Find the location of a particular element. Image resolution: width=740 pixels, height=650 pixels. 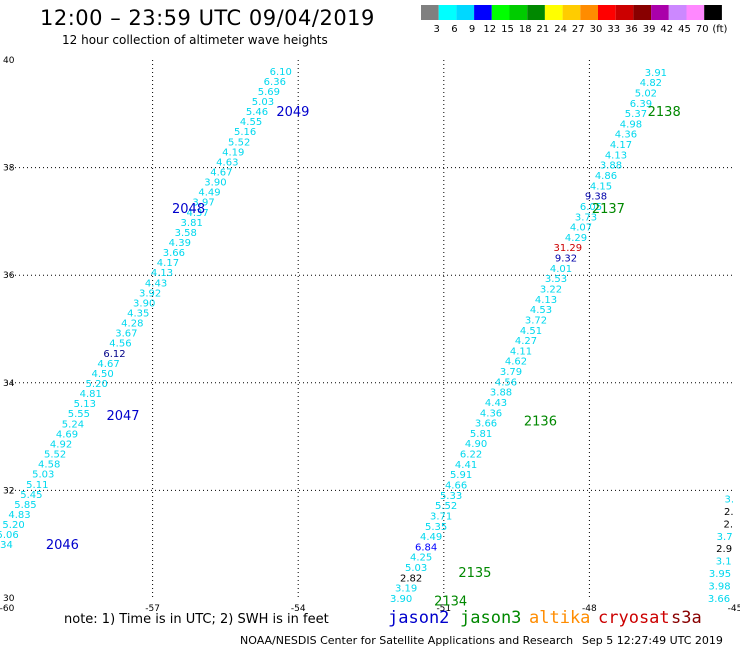

pass-id-label: 2049 is located at coordinates (292, 112).